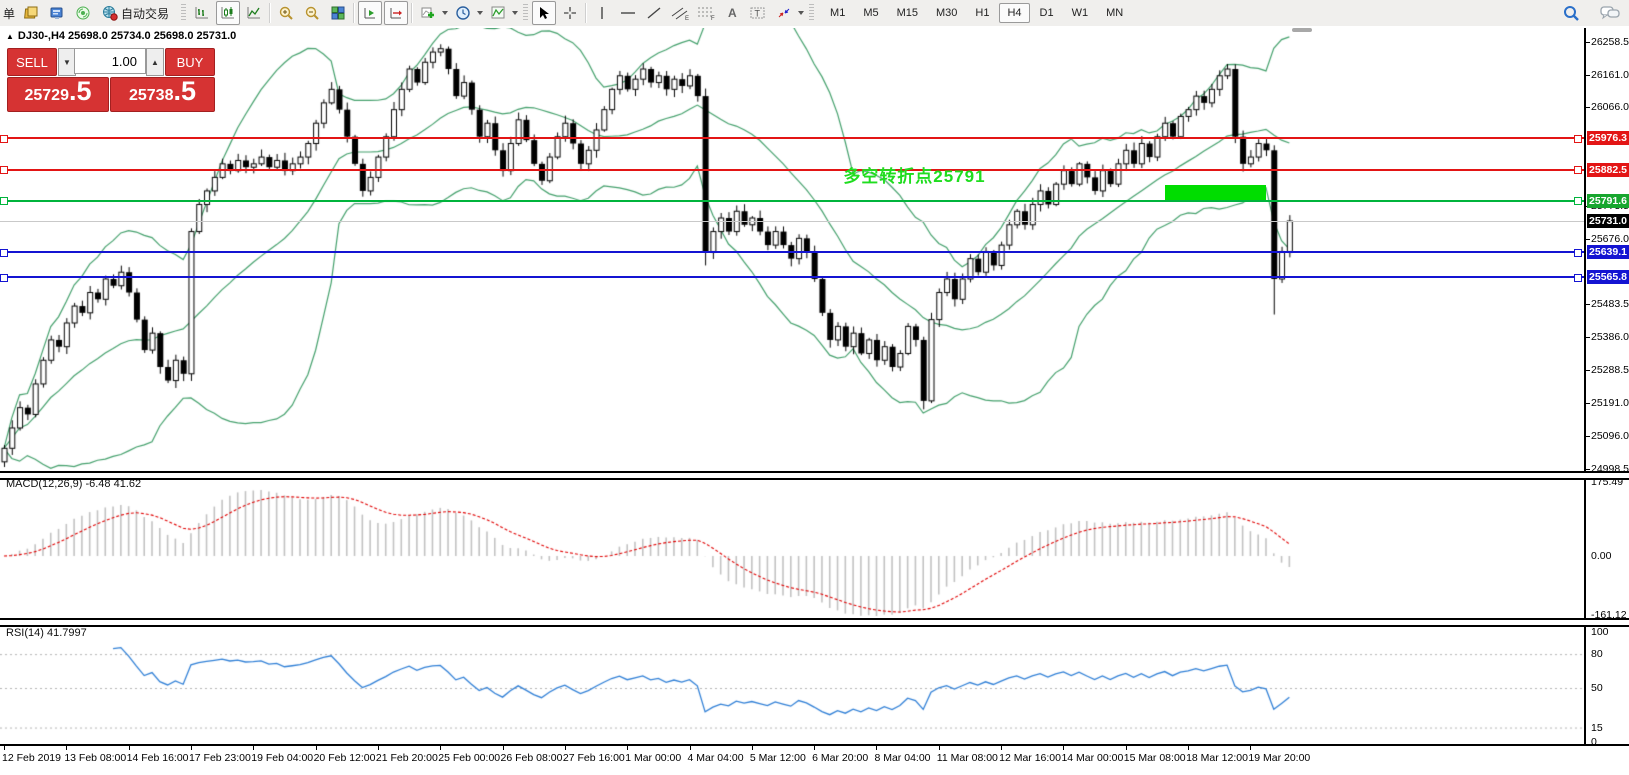 This screenshot has width=1629, height=775. Describe the element at coordinates (10, 36) in the screenshot. I see `collapse-triangle-icon: ▲` at that location.